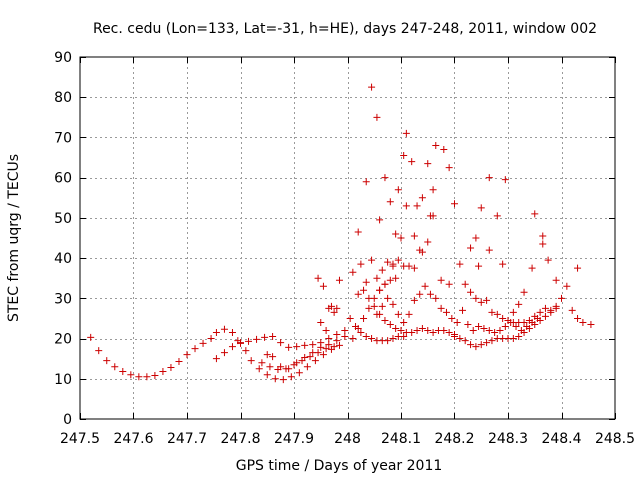  I want to click on x-tick-label: 248.5, so click(615, 439).